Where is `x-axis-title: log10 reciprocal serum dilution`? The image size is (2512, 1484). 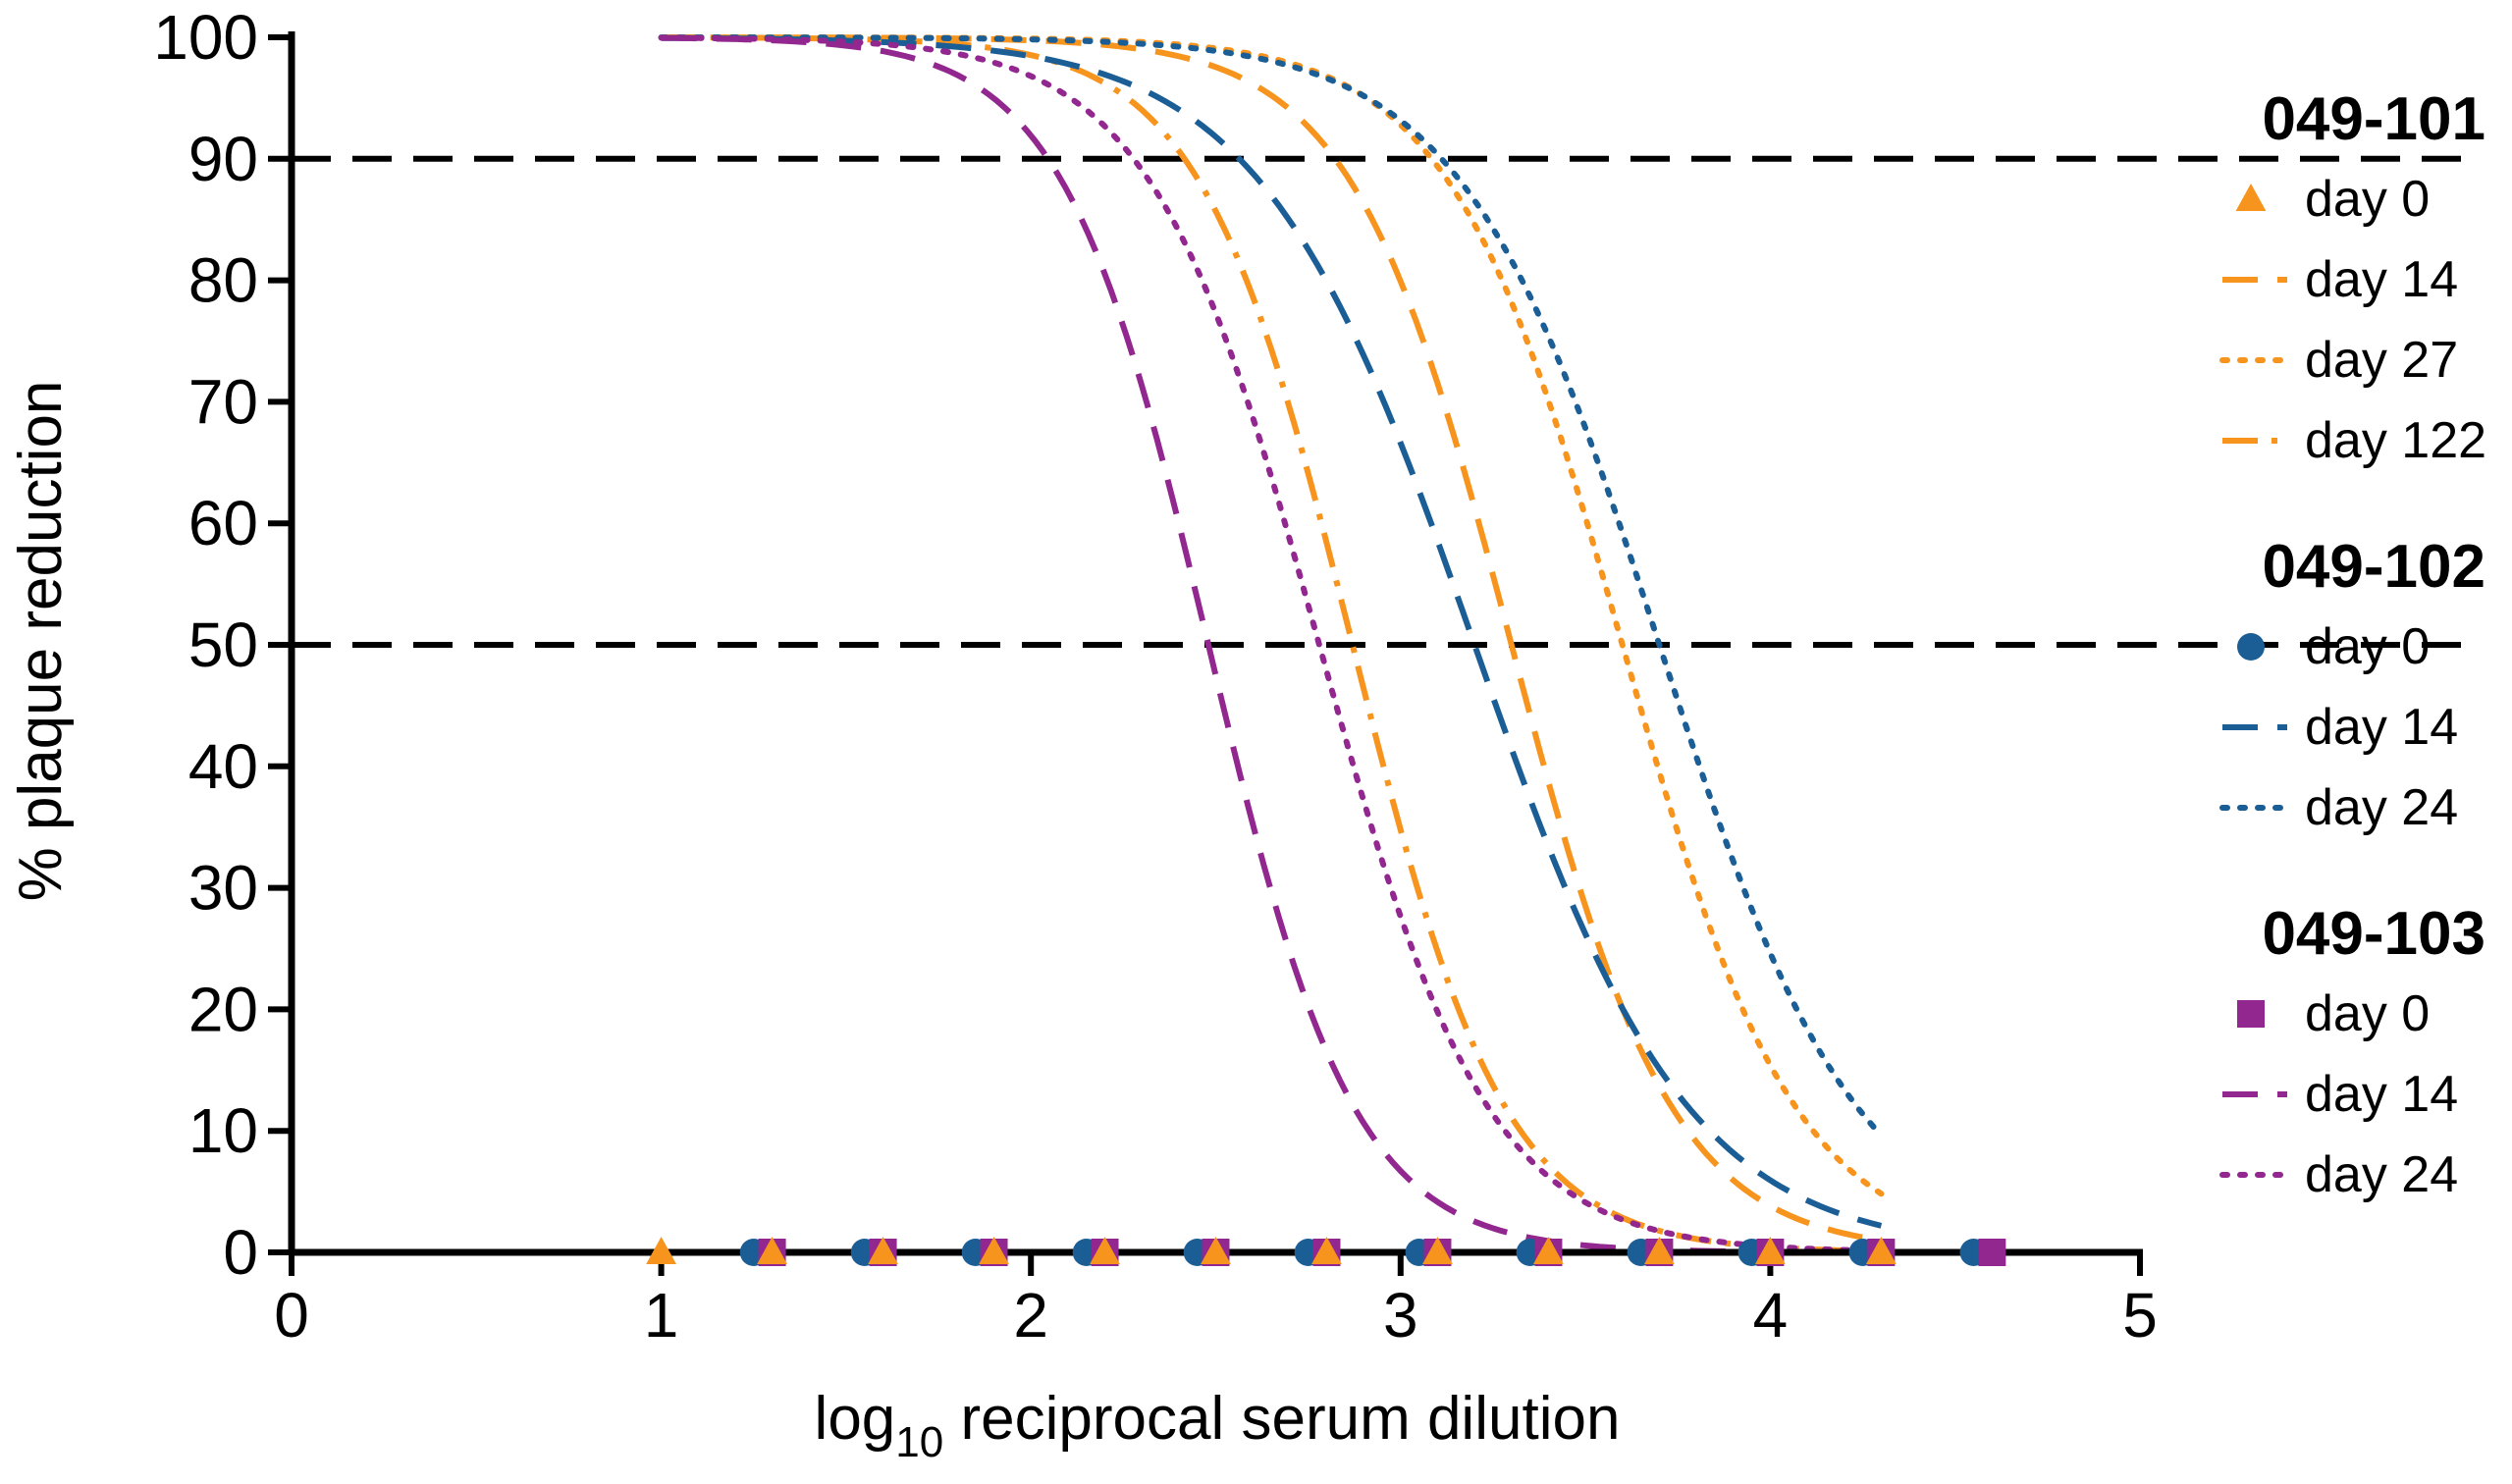
x-axis-title: log10 reciprocal serum dilution is located at coordinates (1218, 1425).